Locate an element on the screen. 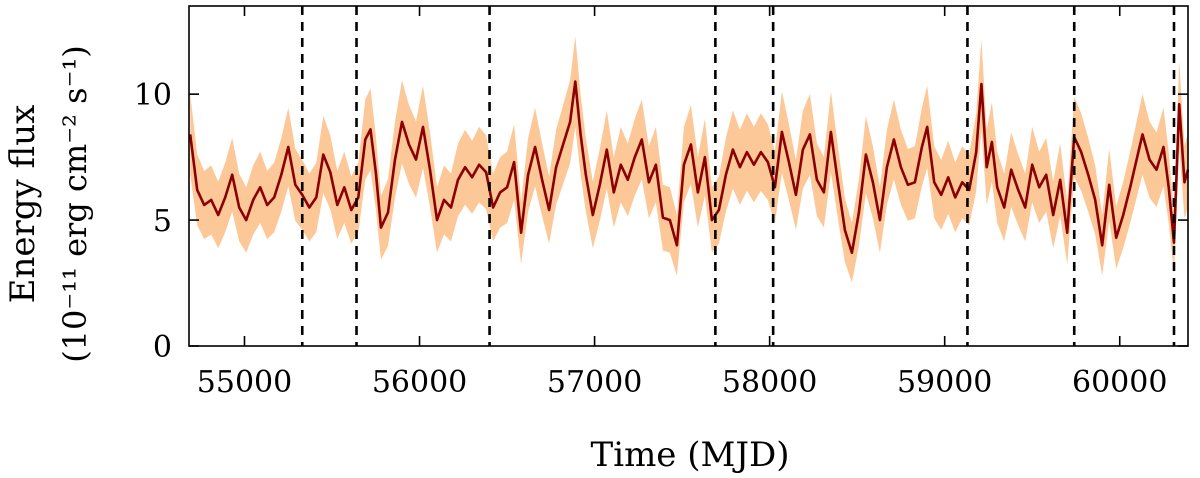 The width and height of the screenshot is (1200, 478). y-tick-label-0: 0 is located at coordinates (162, 347).